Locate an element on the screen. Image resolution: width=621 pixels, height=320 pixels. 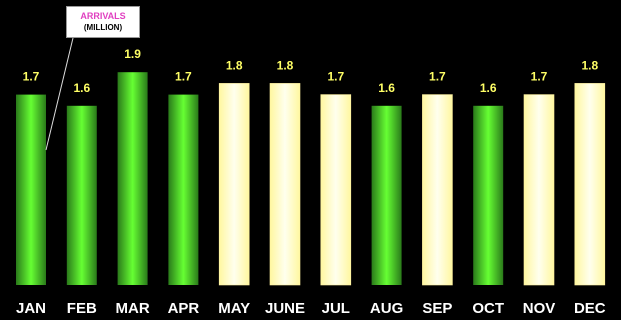
bar-mar is located at coordinates (132, 178).